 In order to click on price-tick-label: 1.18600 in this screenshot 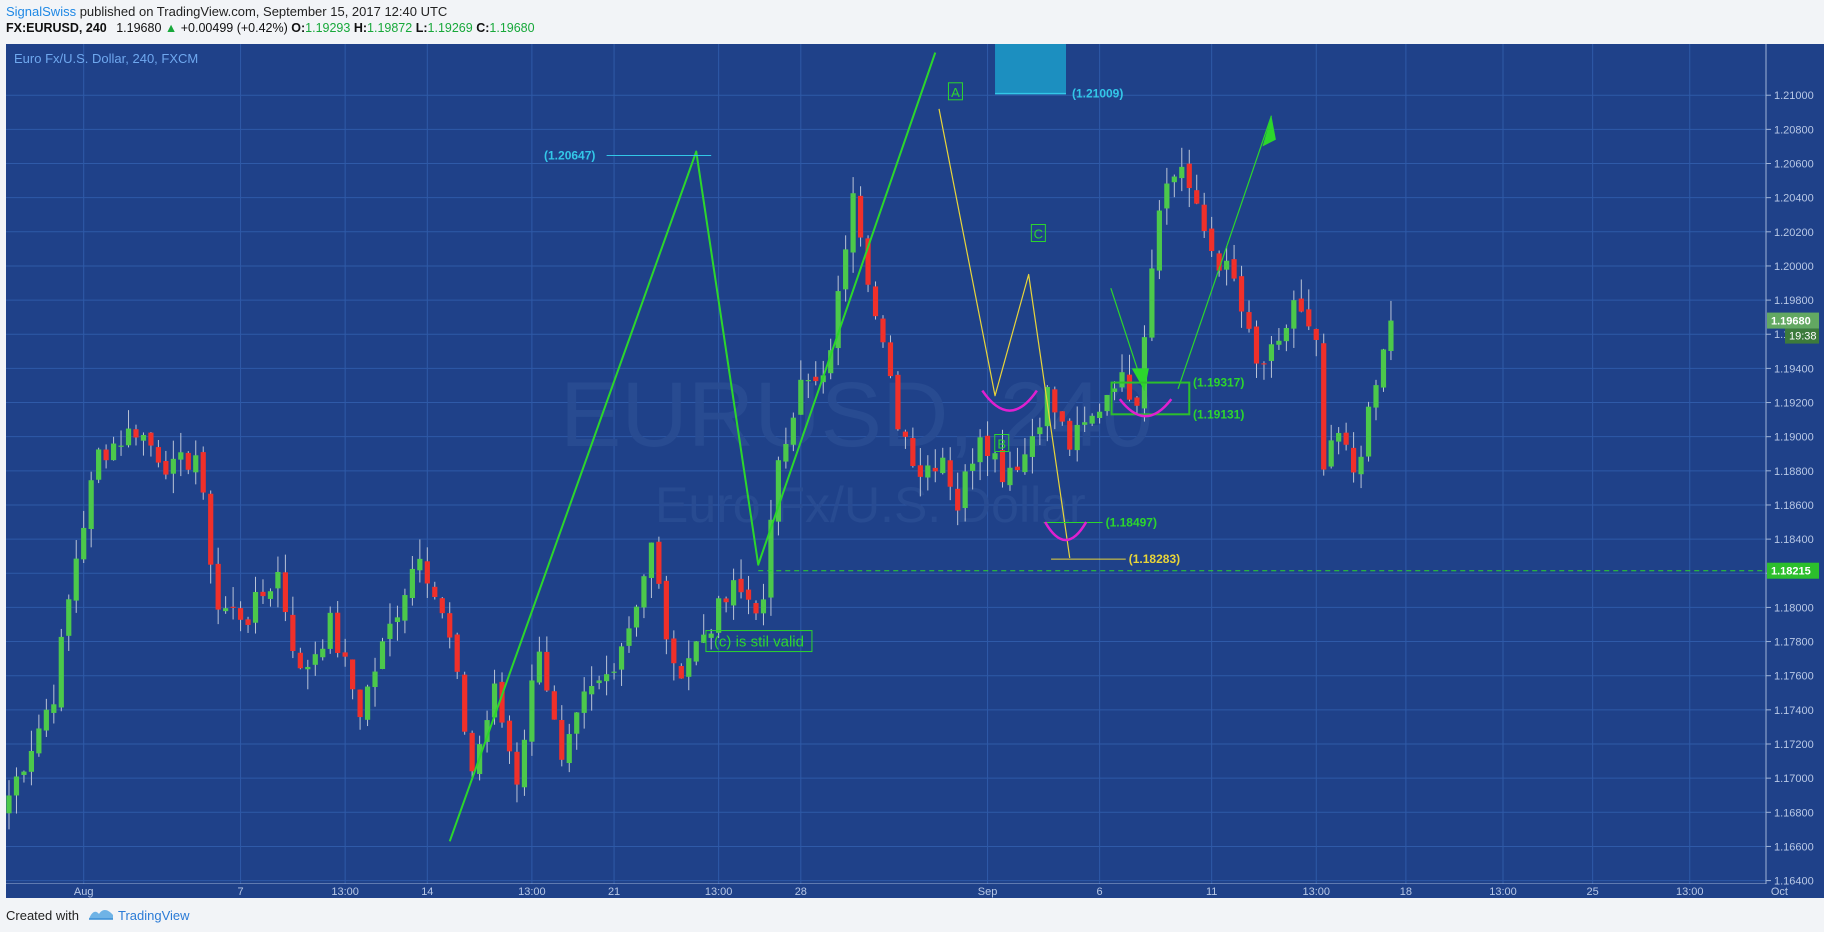, I will do `click(1794, 506)`.